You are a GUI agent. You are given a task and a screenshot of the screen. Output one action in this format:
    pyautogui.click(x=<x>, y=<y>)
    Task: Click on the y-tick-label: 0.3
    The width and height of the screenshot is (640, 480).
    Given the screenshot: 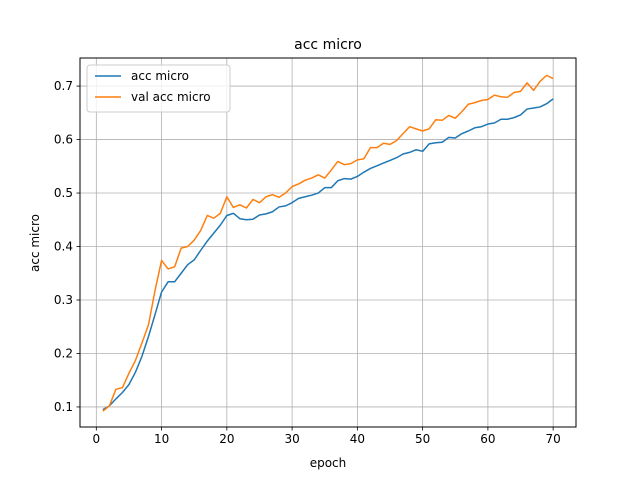 What is the action you would take?
    pyautogui.click(x=63, y=300)
    